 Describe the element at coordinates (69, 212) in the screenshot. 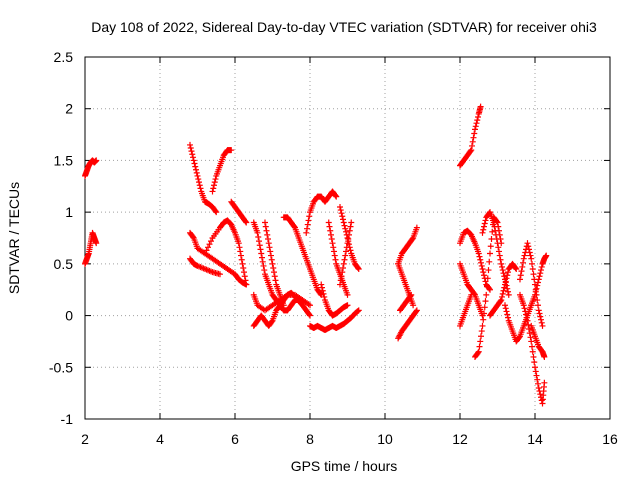

I see `y-tick-label: 1` at that location.